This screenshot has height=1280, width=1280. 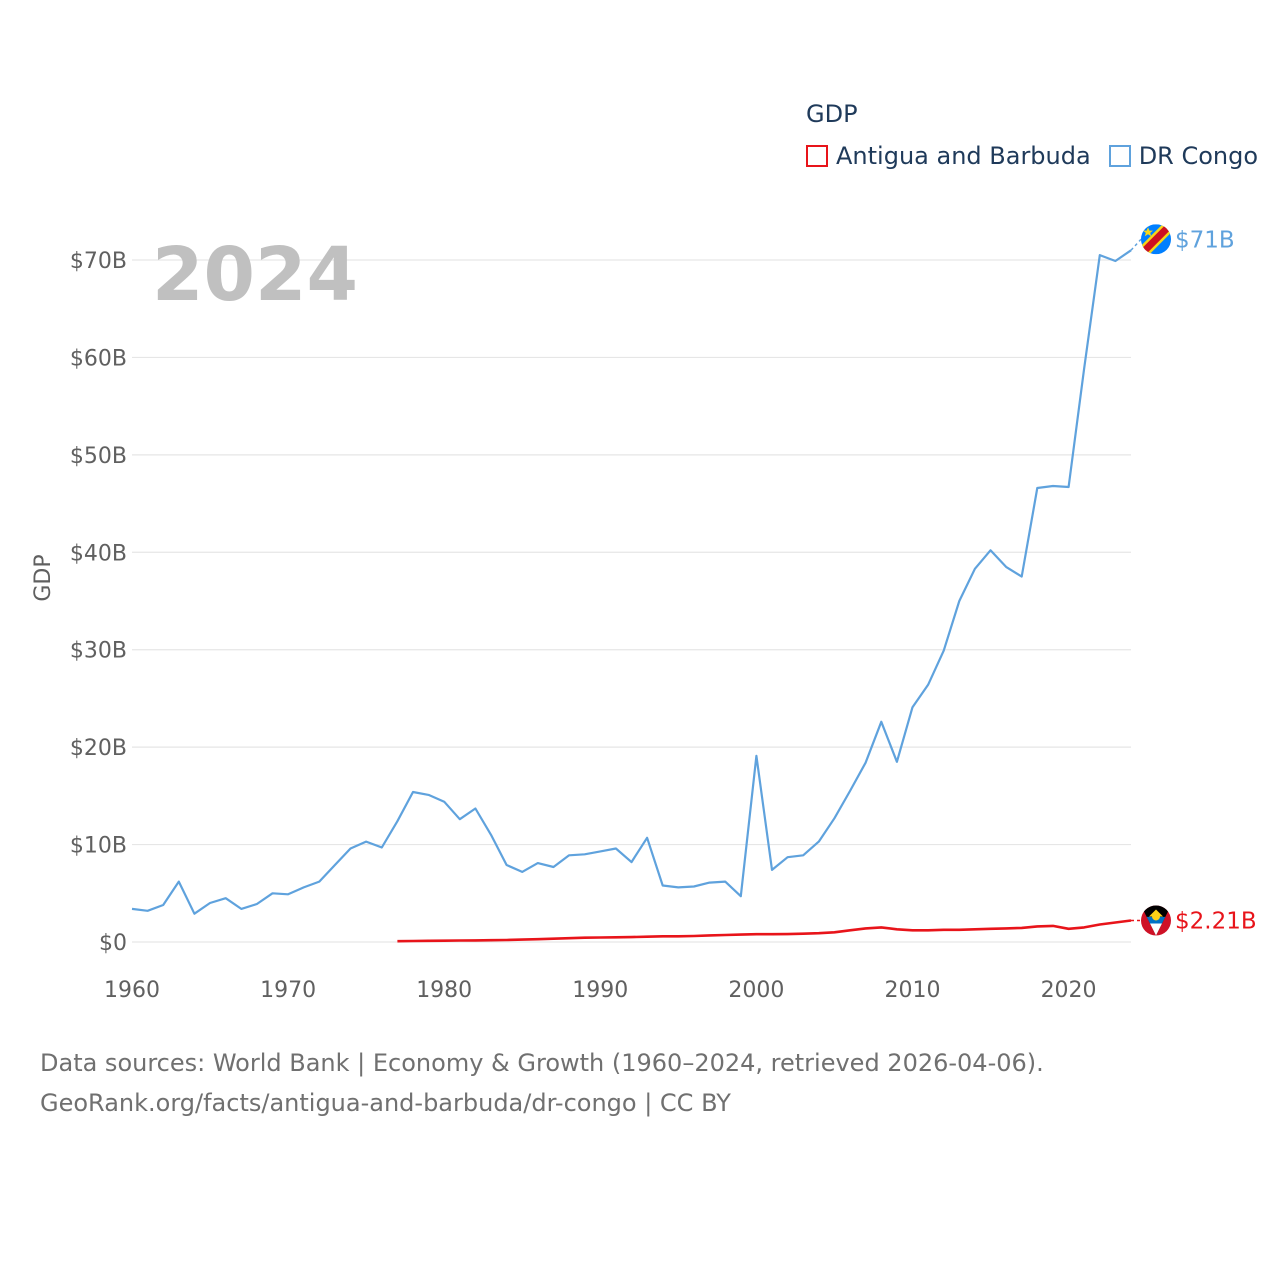 What do you see at coordinates (98, 602) in the screenshot?
I see `y-axis-ticks: $0 $10B $20B $30B $40B $50B $60B $70B` at bounding box center [98, 602].